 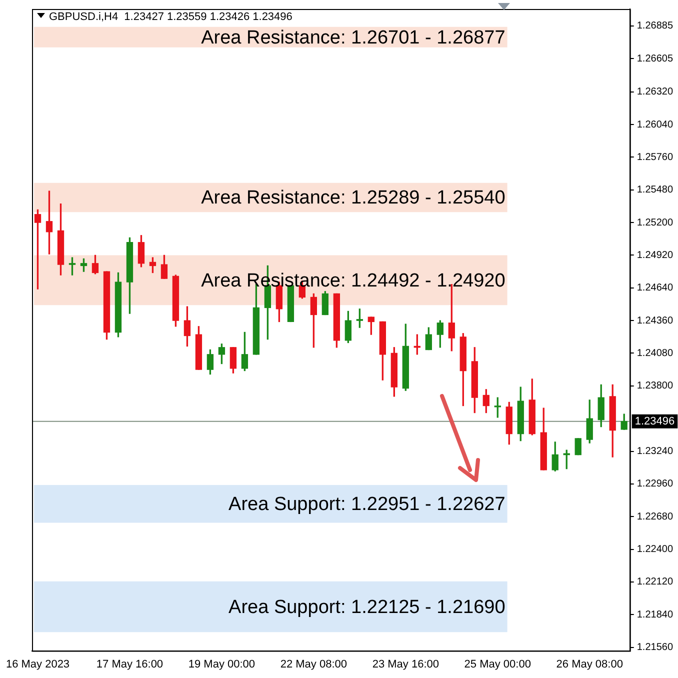 I want to click on ref-line-label: 1.23496, so click(x=654, y=421).